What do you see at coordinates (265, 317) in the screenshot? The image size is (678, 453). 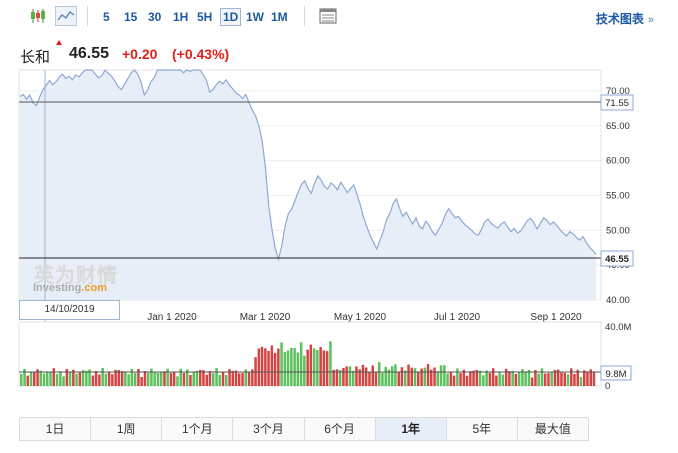 I see `x-tick-label: Mar 1 2020` at bounding box center [265, 317].